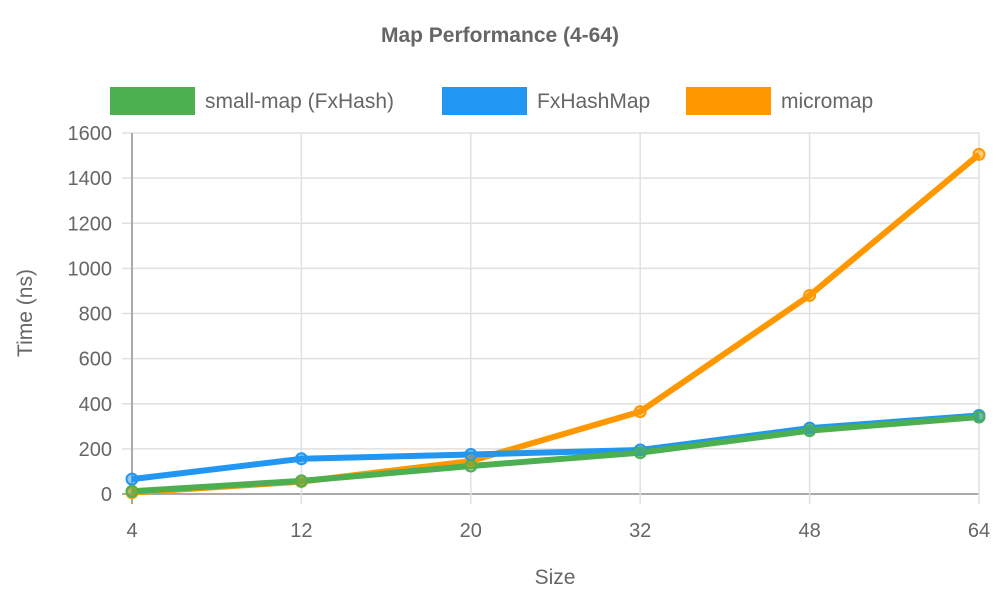  Describe the element at coordinates (299, 101) in the screenshot. I see `legend-label: small-map (FxHash)` at that location.